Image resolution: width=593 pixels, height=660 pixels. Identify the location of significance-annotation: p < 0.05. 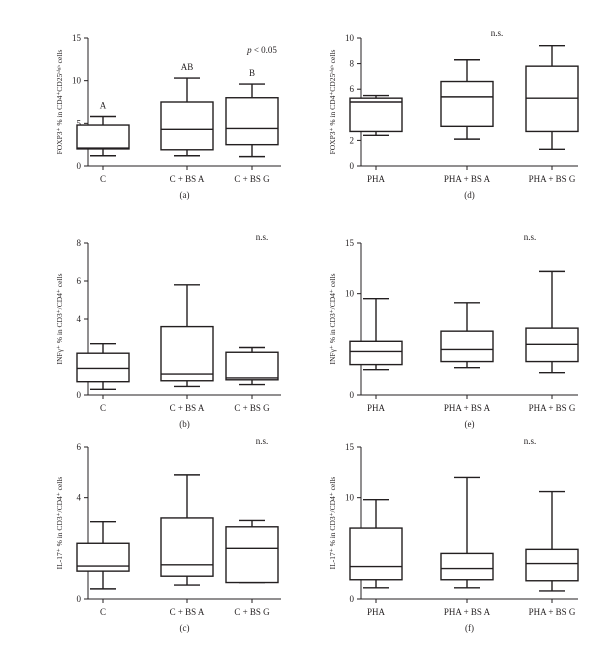
(261, 50).